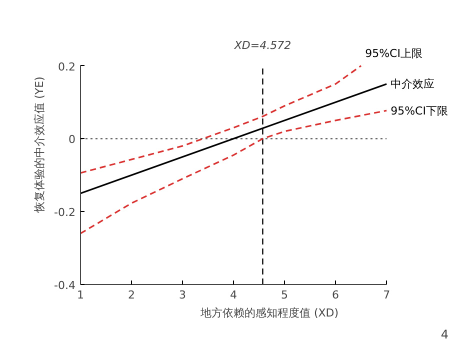  Describe the element at coordinates (284, 295) in the screenshot. I see `x-tick-label: 5` at that location.